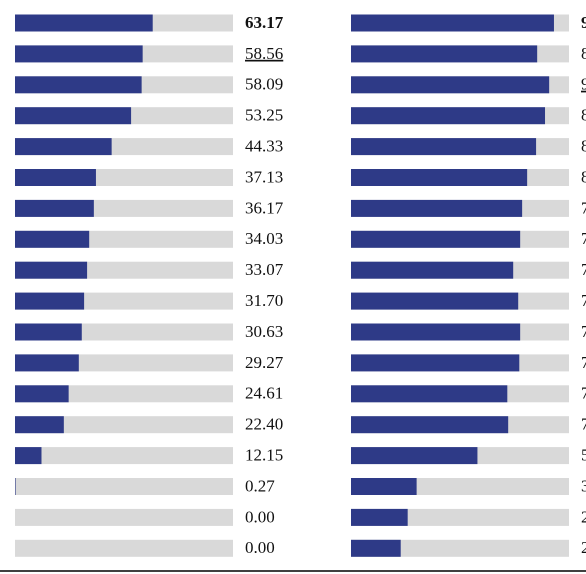  Describe the element at coordinates (583, 269) in the screenshot. I see `value-label: 74.40` at that location.